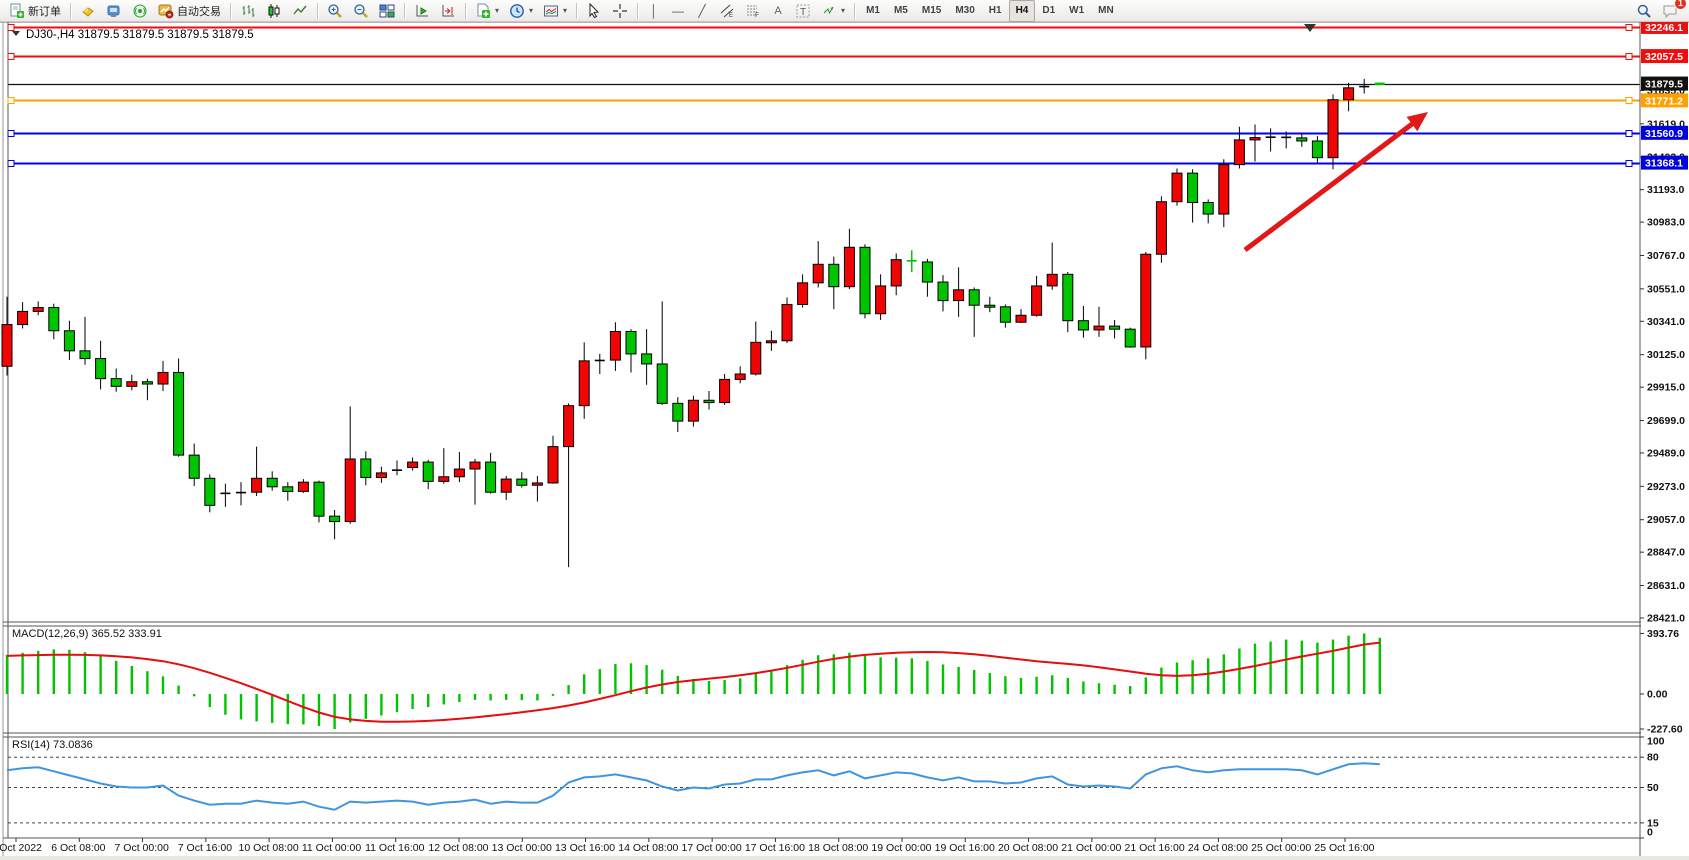  I want to click on cursor-icon, so click(594, 10).